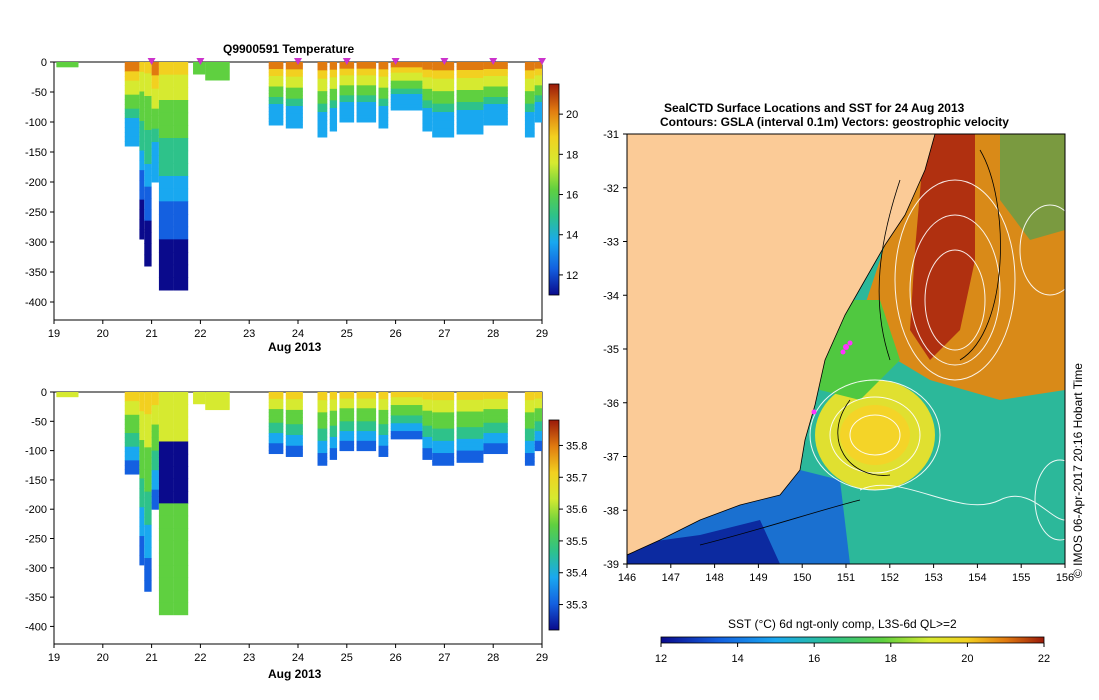  I want to click on map-x-tick-label: 153, so click(933, 578).